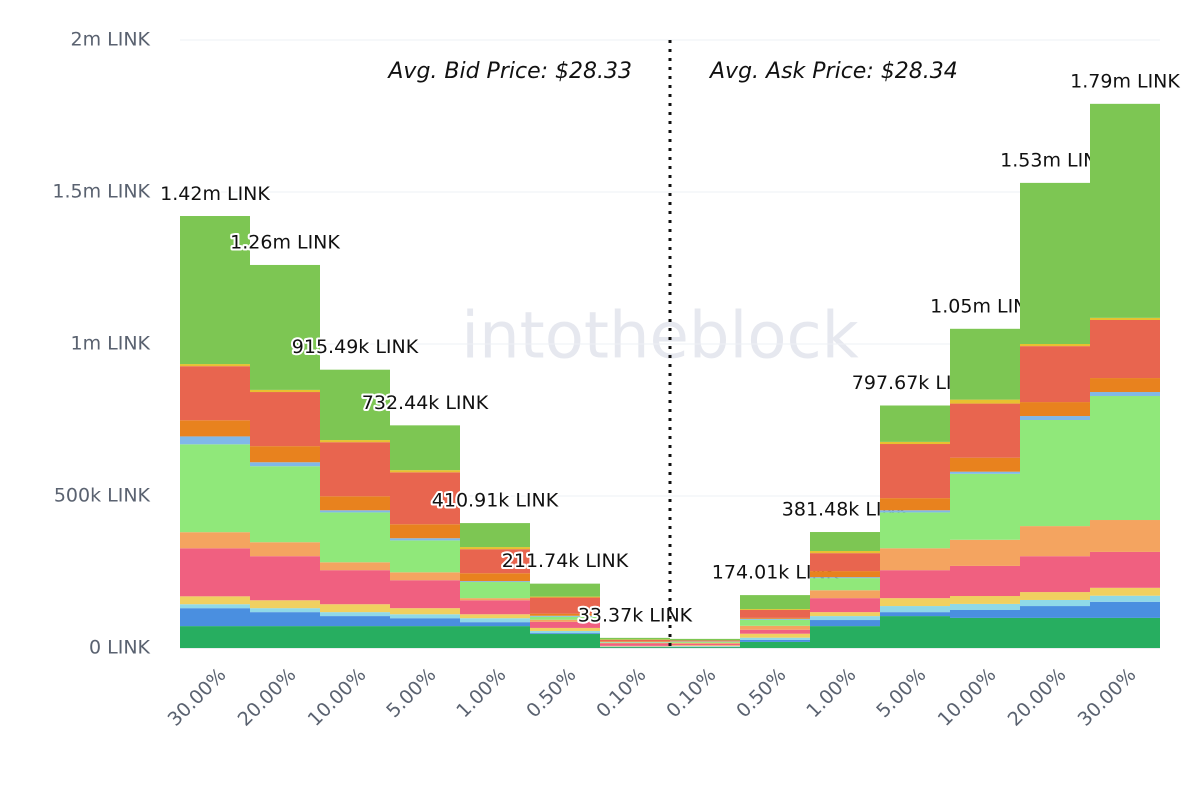  I want to click on x-tick-label: 5.00%, so click(901, 693).